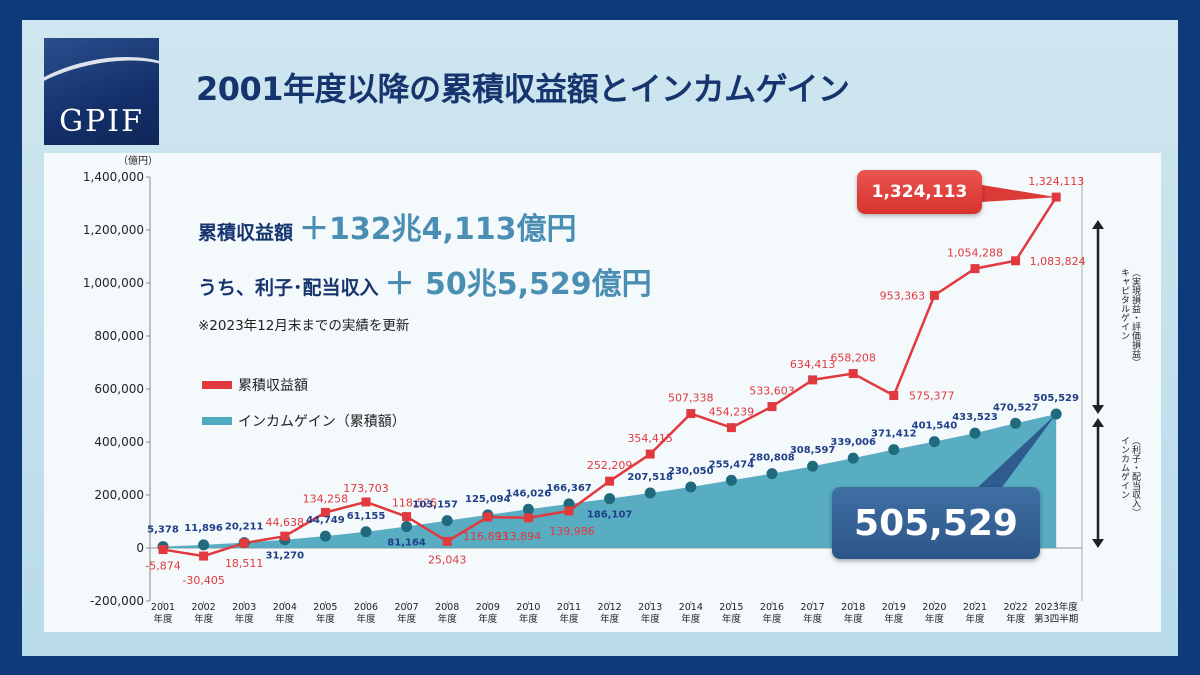 The width and height of the screenshot is (1200, 675). I want to click on cumulative-data-label: 113,894, so click(519, 536).